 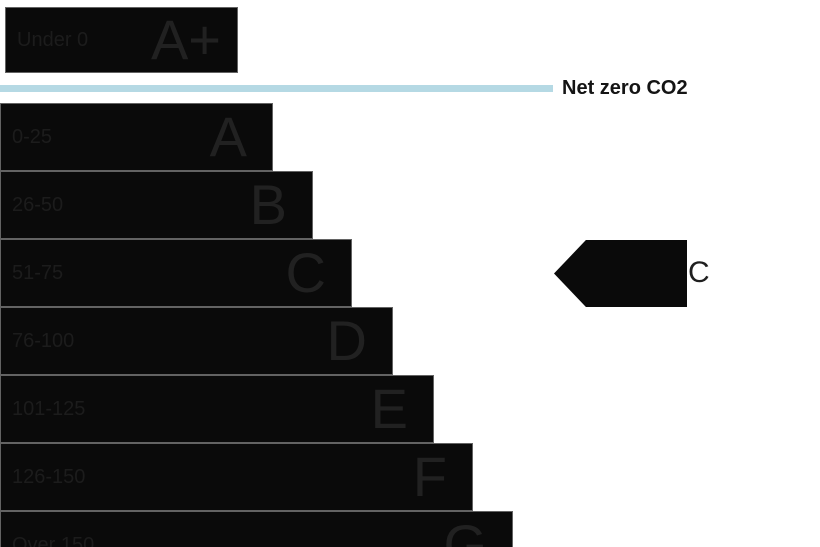 What do you see at coordinates (389, 408) in the screenshot?
I see `band-letter: E` at bounding box center [389, 408].